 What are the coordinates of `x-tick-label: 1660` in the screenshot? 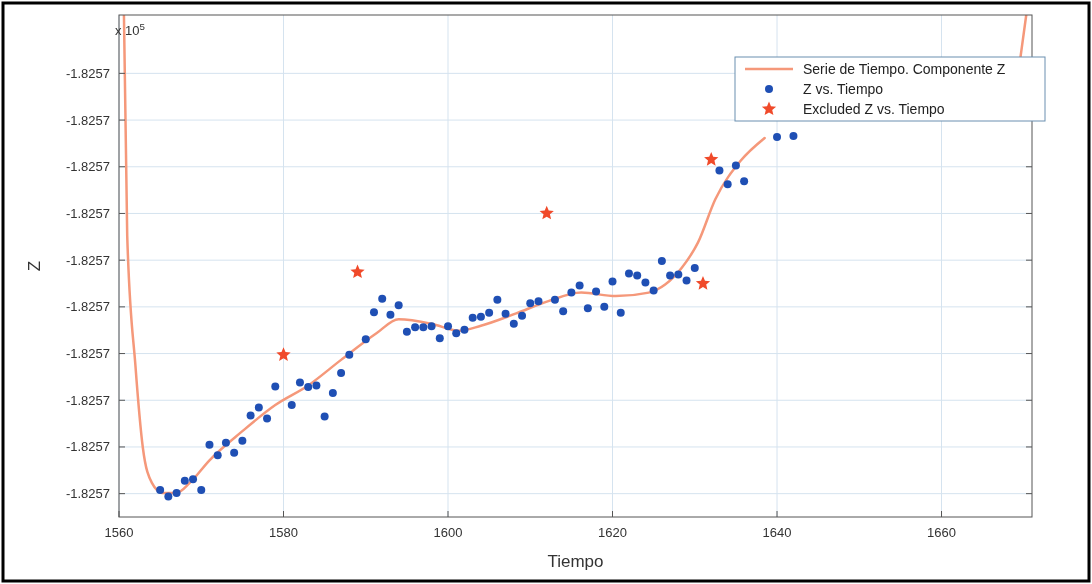 It's located at (941, 532).